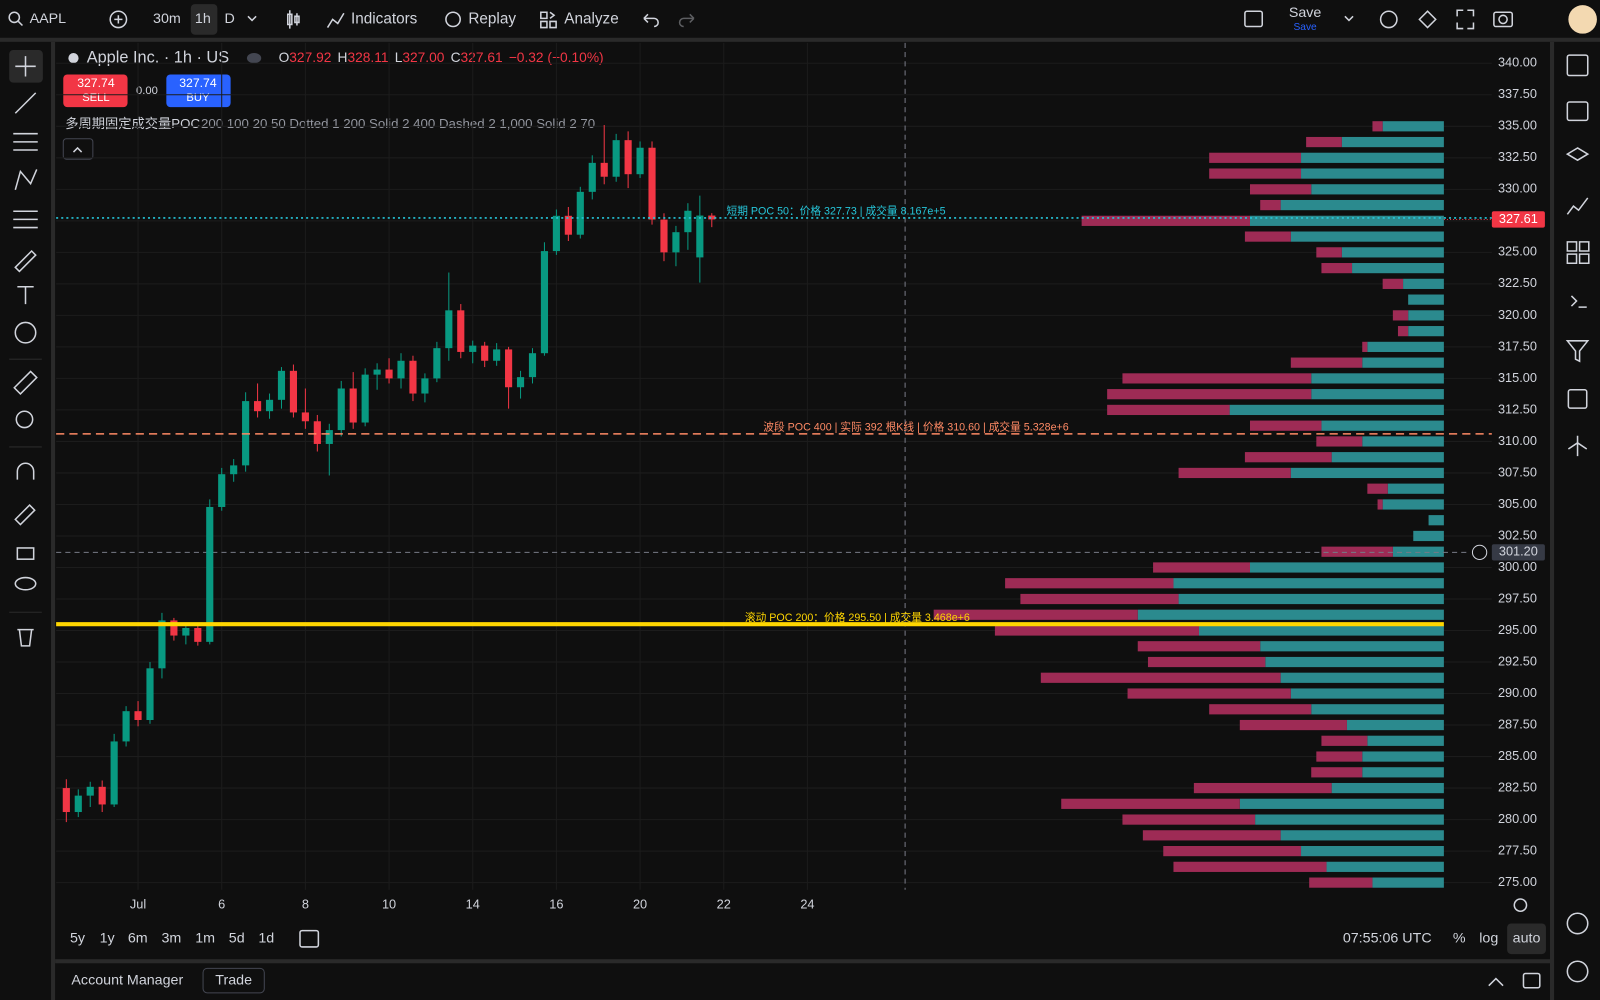  What do you see at coordinates (20, 23) in the screenshot?
I see `search-icon-handle` at bounding box center [20, 23].